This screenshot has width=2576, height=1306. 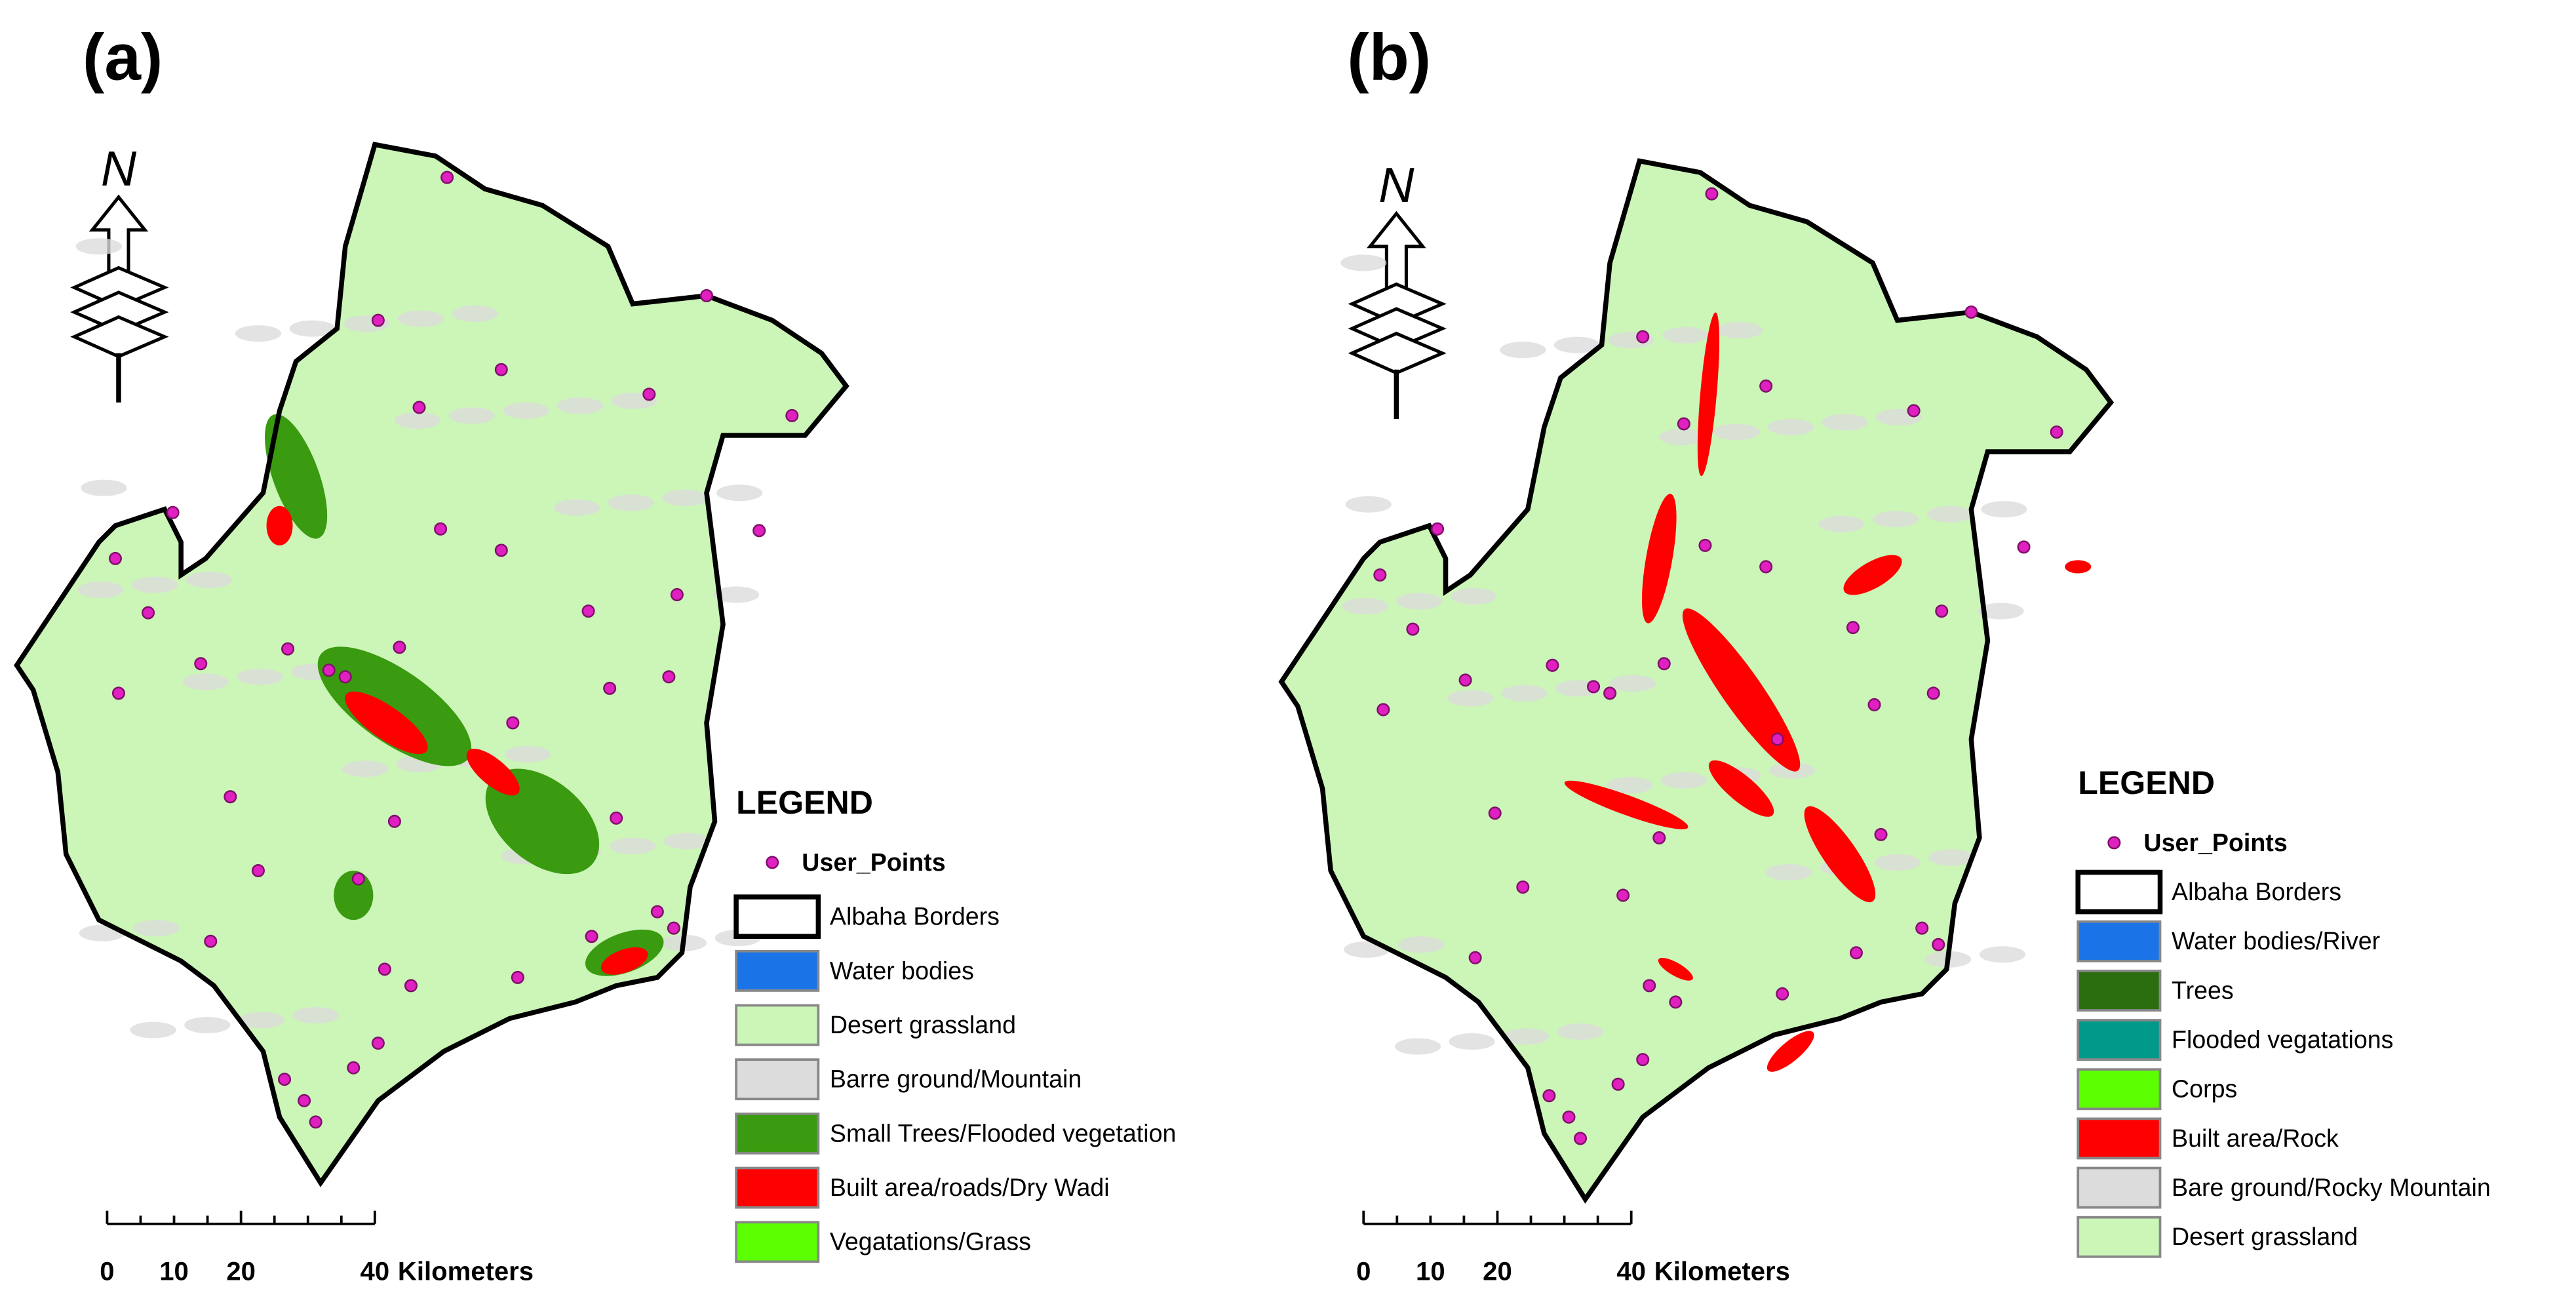 What do you see at coordinates (375, 1272) in the screenshot?
I see `scale-label: 40` at bounding box center [375, 1272].